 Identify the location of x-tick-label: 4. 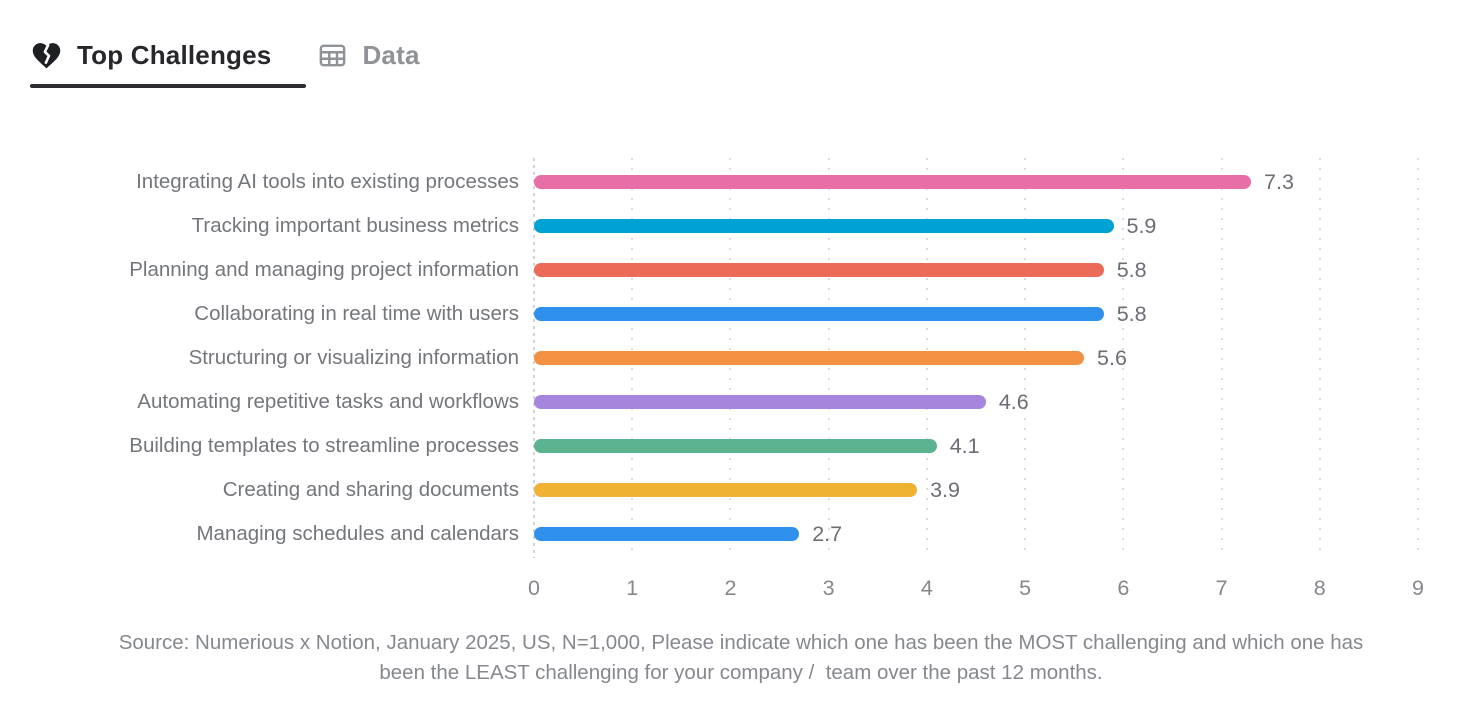
(926, 588).